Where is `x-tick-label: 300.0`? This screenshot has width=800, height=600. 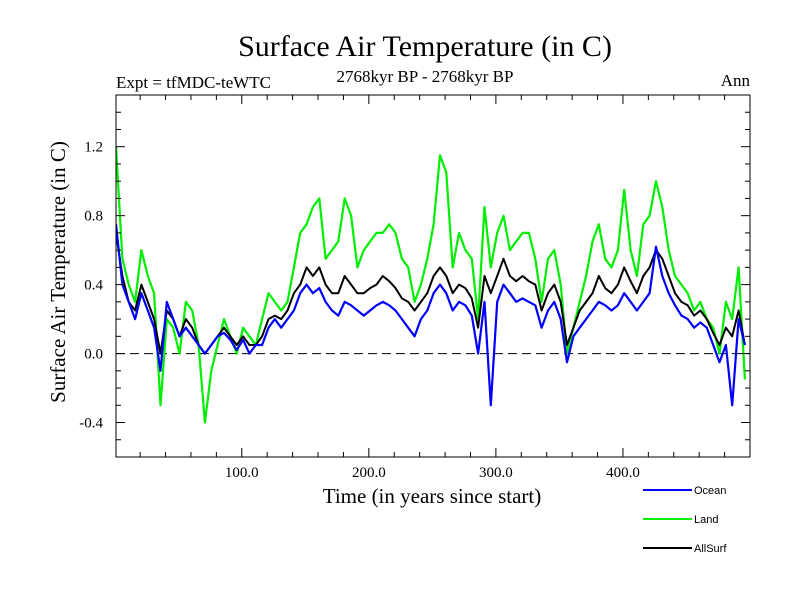
x-tick-label: 300.0 is located at coordinates (496, 473).